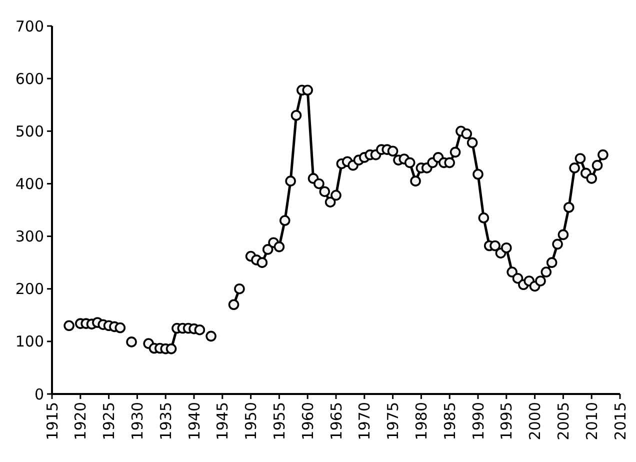 Image resolution: width=636 pixels, height=462 pixels. What do you see at coordinates (307, 421) in the screenshot?
I see `x-tick-label: 1960` at bounding box center [307, 421].